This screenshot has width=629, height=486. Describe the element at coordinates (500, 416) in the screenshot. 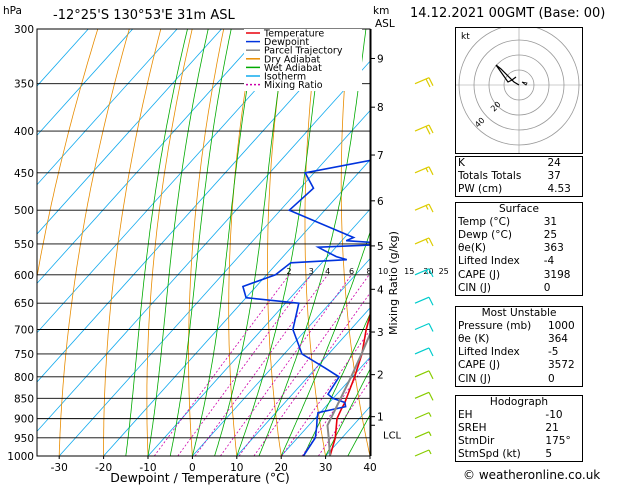

I see `index-label: EH` at that location.